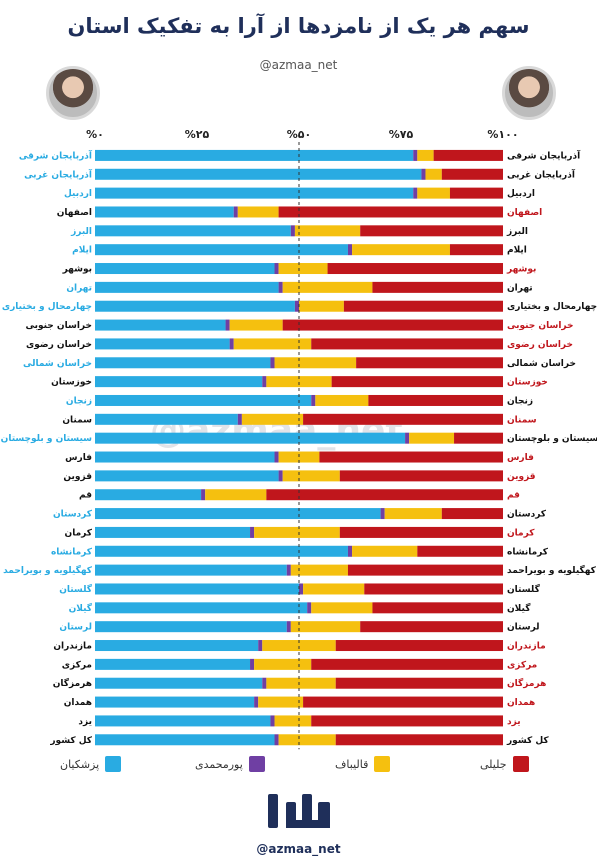  What do you see at coordinates (299, 811) in the screenshot?
I see `logo` at bounding box center [299, 811].